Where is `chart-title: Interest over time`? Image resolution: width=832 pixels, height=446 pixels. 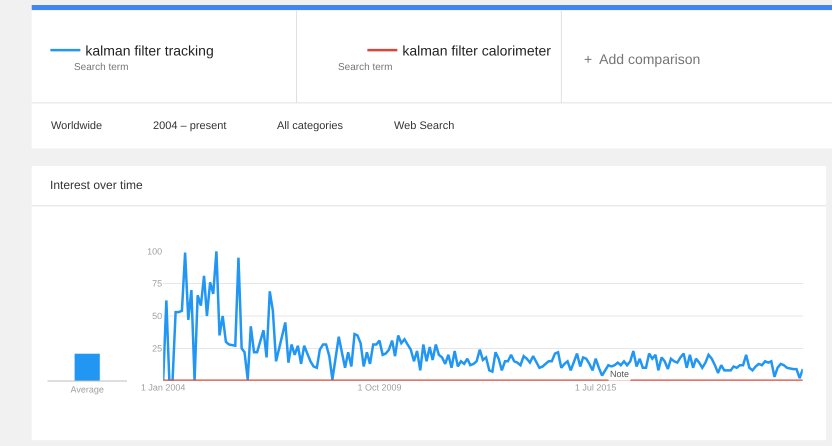 chart-title: Interest over time is located at coordinates (97, 185).